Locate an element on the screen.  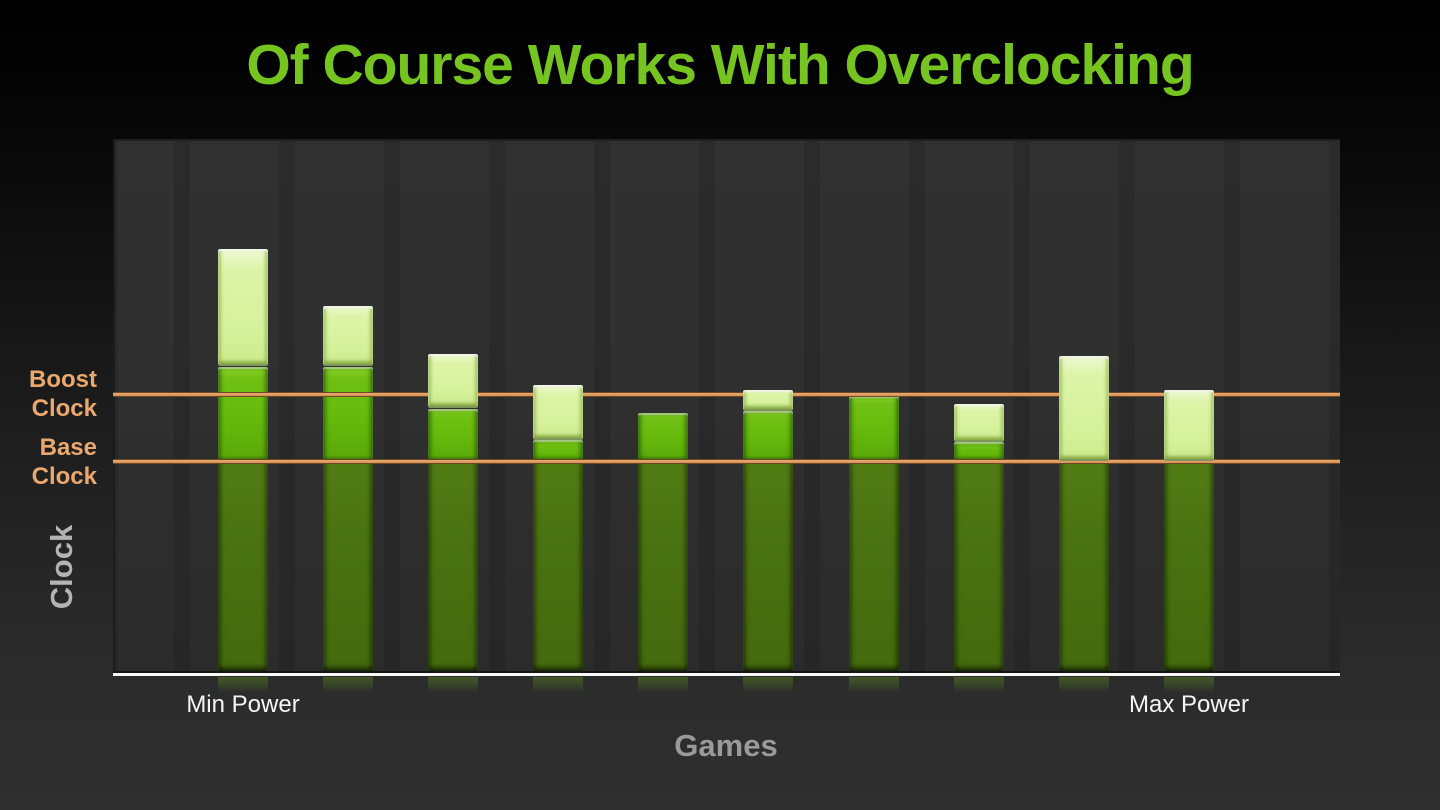
x-axis-shadow is located at coordinates (726, 672).